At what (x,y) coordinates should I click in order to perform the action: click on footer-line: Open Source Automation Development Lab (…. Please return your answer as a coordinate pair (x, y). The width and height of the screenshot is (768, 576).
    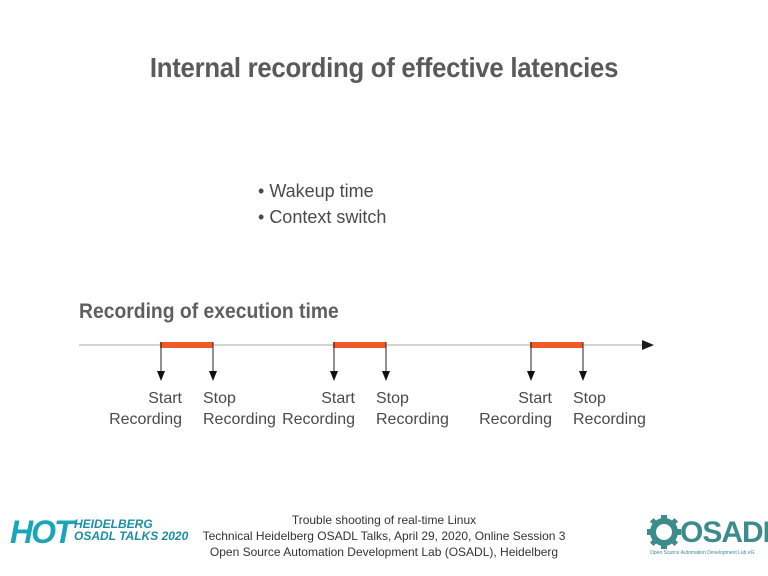
    Looking at the image, I should click on (384, 552).